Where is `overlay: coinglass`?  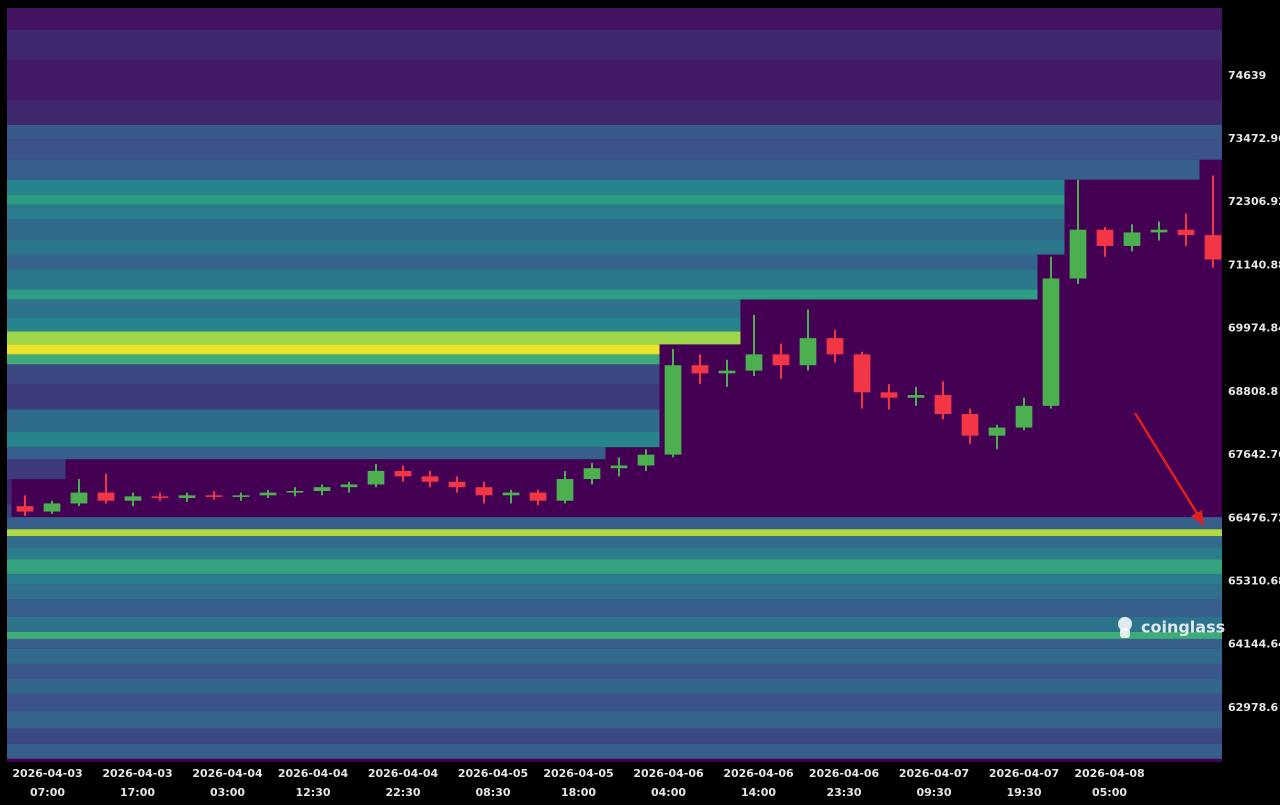 overlay: coinglass is located at coordinates (1171, 525).